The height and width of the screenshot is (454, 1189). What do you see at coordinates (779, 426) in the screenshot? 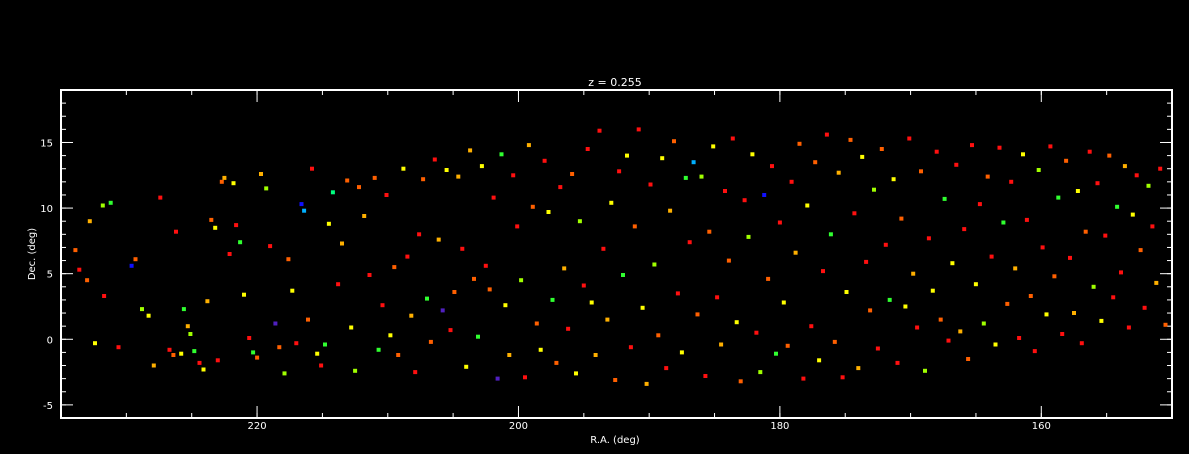
I see `x-tick-label: 180` at bounding box center [779, 426].